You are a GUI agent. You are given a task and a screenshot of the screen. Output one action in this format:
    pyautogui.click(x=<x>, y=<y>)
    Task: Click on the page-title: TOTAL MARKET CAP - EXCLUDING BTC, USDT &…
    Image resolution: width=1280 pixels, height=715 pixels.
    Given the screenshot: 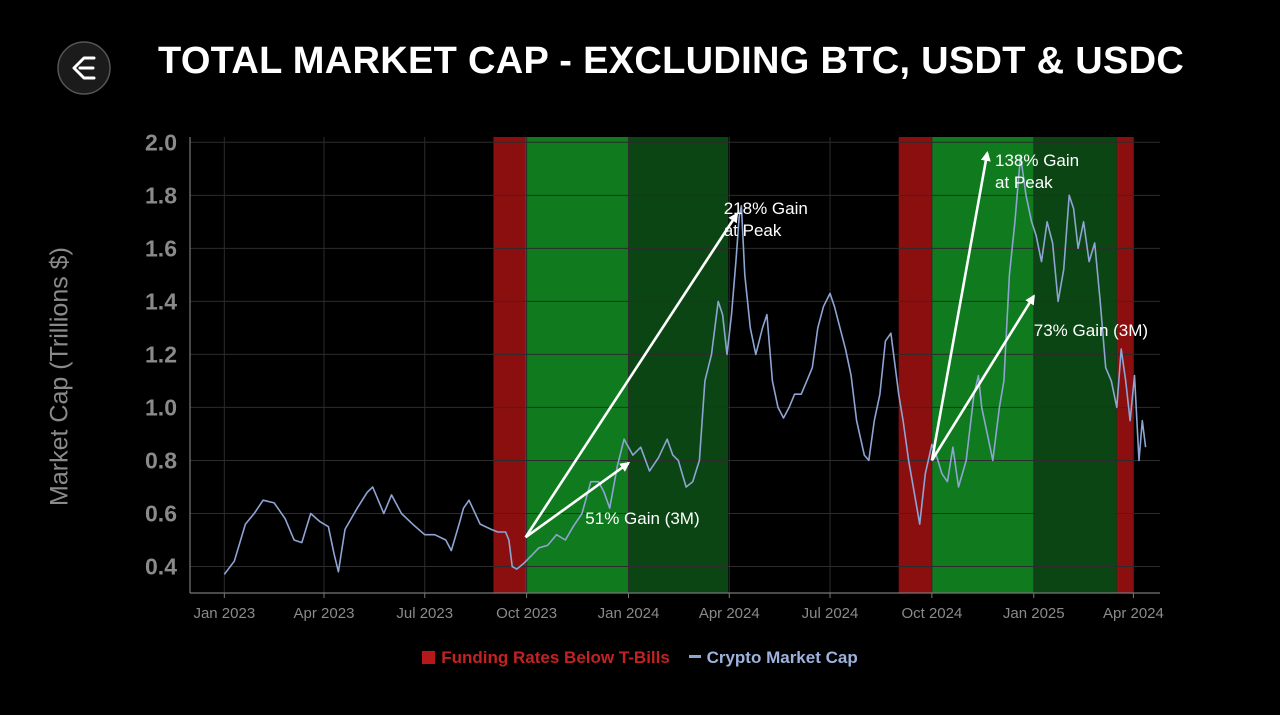 What is the action you would take?
    pyautogui.click(x=671, y=61)
    